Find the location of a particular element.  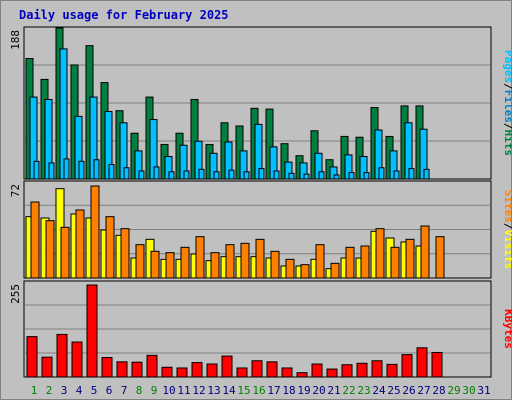

day-label: 5 is located at coordinates (94, 390).